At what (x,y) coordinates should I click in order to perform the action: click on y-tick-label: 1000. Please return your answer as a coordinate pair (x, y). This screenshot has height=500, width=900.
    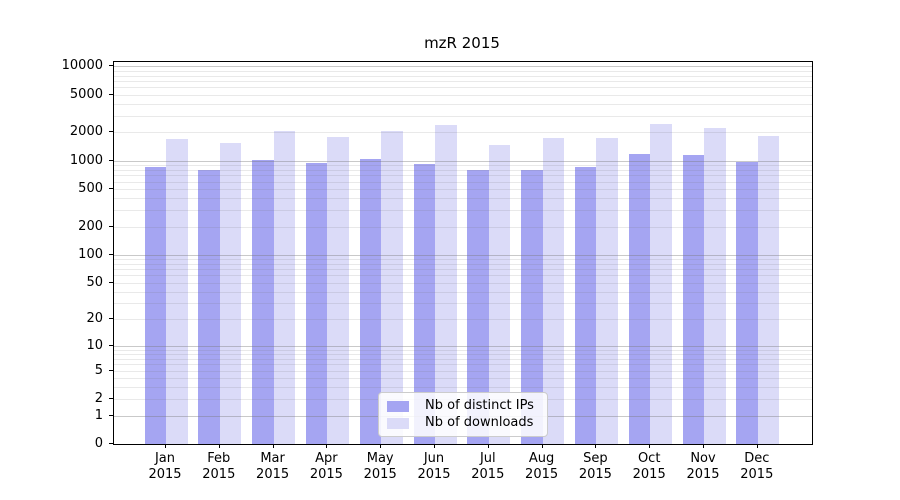
    Looking at the image, I should click on (86, 160).